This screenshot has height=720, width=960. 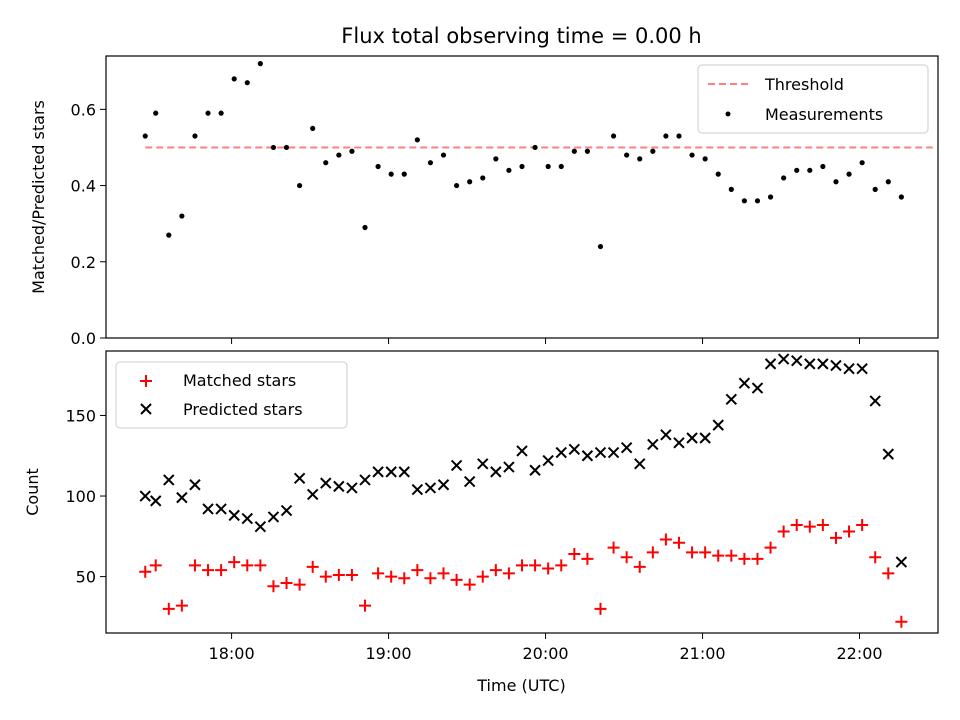 What do you see at coordinates (521, 36) in the screenshot?
I see `chart-title: Flux total observing time = 0.00 h` at bounding box center [521, 36].